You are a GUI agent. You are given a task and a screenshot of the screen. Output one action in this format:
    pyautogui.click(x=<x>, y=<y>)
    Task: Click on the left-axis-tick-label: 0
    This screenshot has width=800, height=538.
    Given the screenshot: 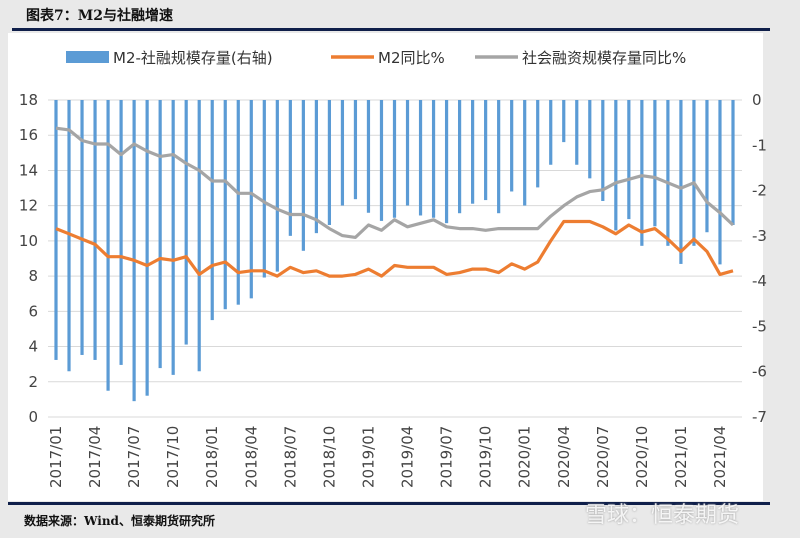 What is the action you would take?
    pyautogui.click(x=33, y=417)
    